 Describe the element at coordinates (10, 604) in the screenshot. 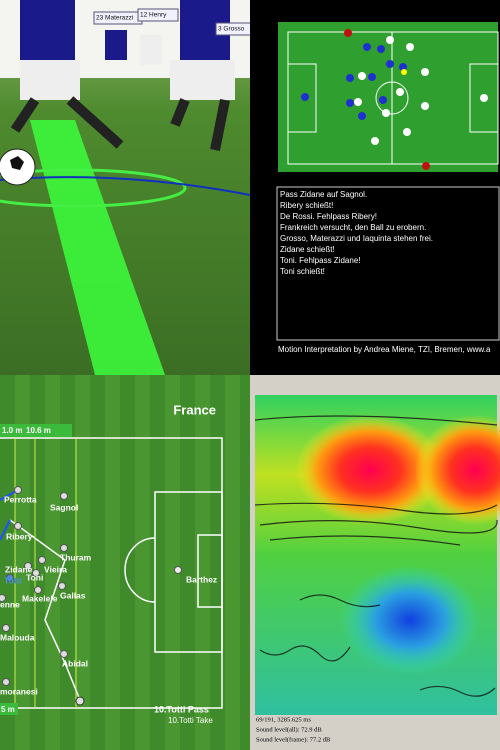

I see `player-name: enne` at that location.